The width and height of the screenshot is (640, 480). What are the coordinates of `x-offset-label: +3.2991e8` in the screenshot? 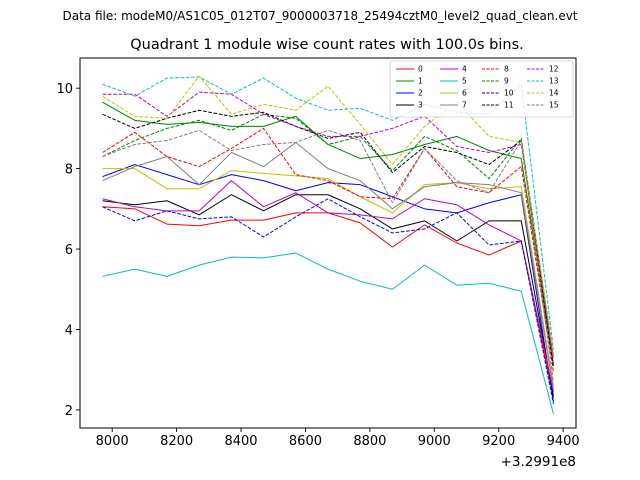 It's located at (538, 462).